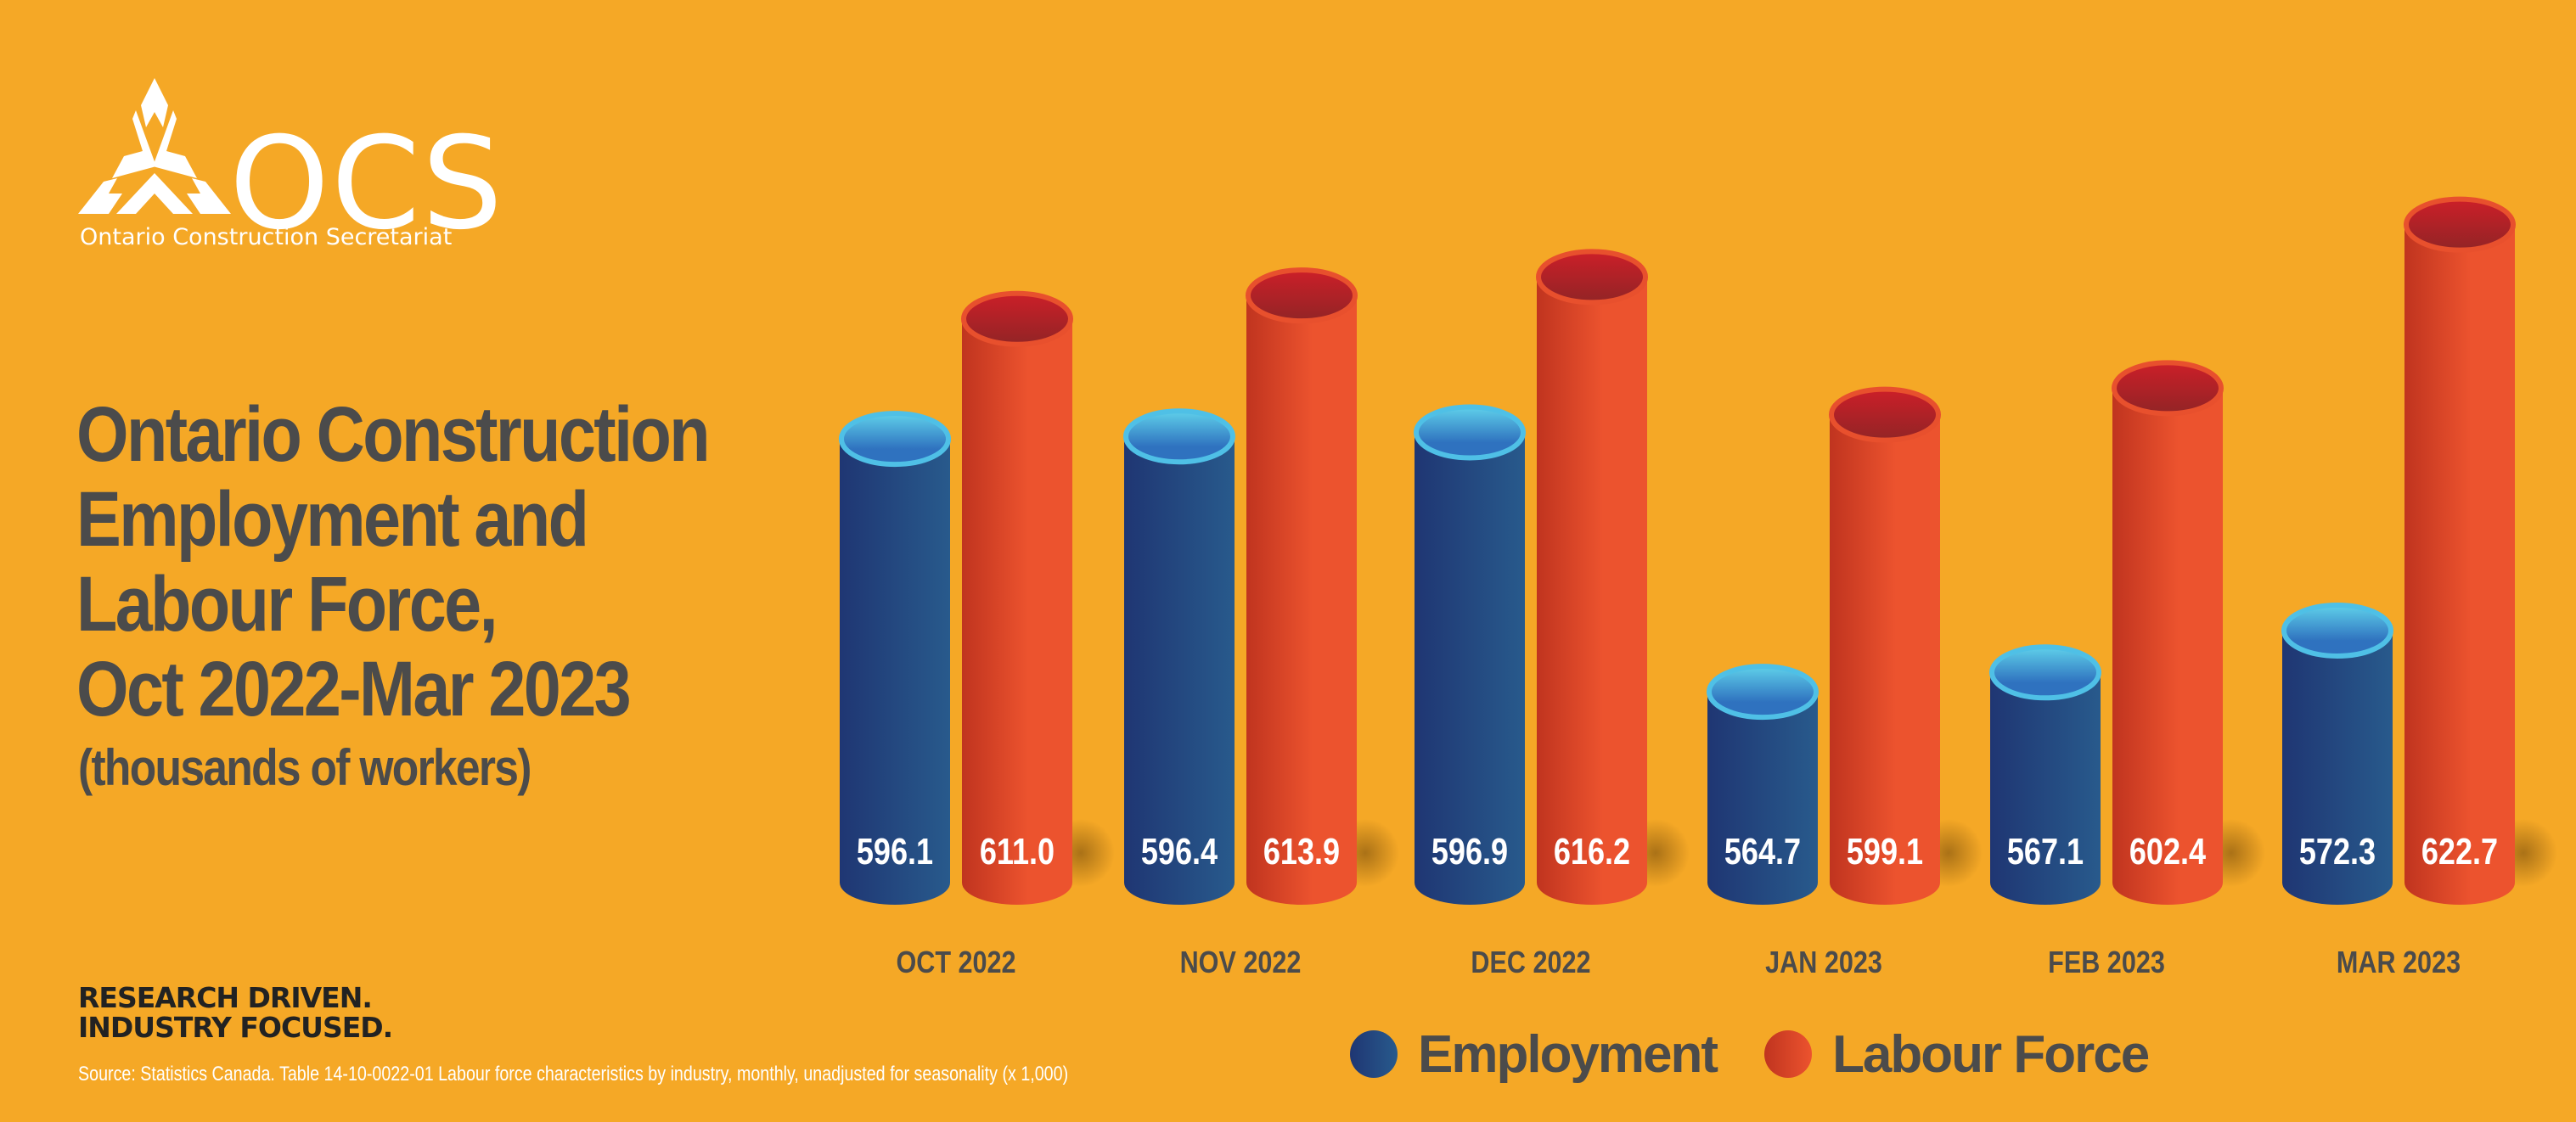 The width and height of the screenshot is (2576, 1122). I want to click on value-label: 564.7, so click(1762, 851).